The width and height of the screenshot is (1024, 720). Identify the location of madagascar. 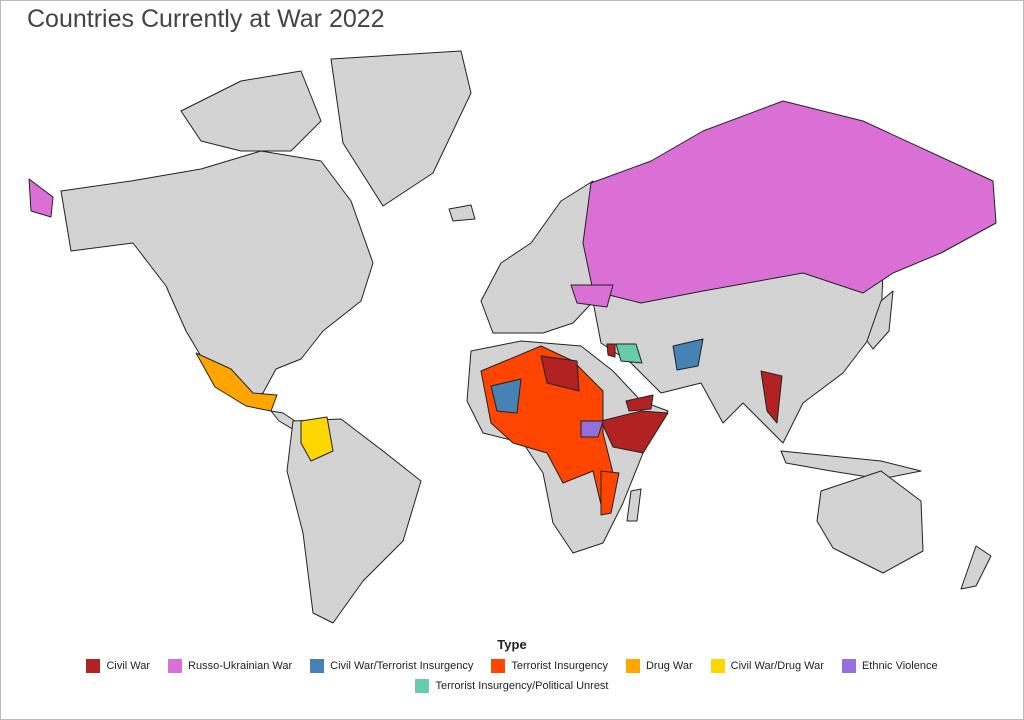
(634, 505).